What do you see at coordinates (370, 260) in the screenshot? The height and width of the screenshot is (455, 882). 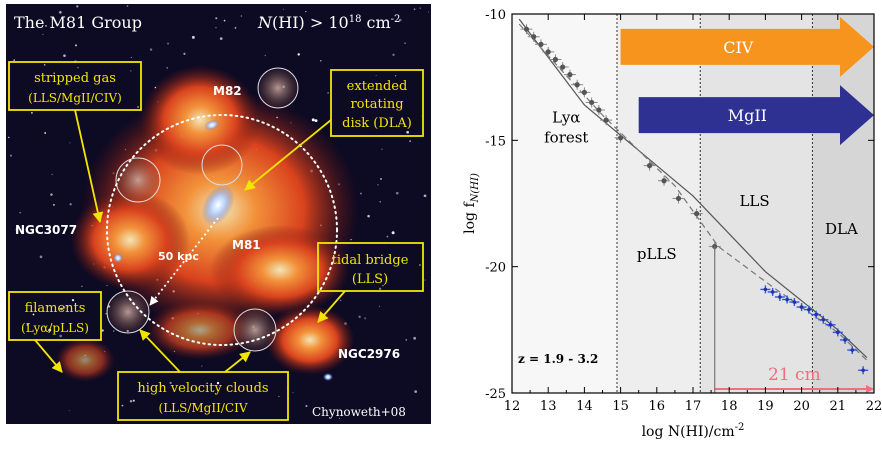 I see `svg-text: tidal bridge` at bounding box center [370, 260].